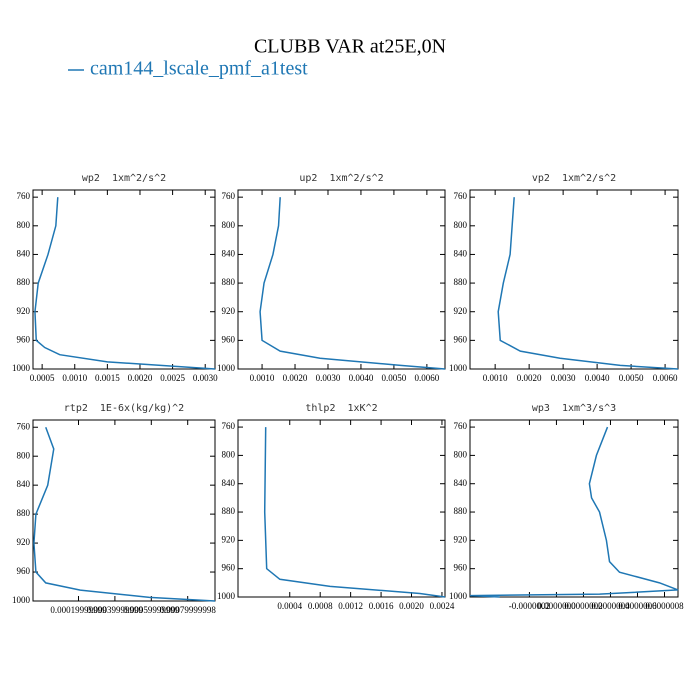  Describe the element at coordinates (350, 47) in the screenshot. I see `figure-title: CLUBB VAR at25E,0N` at that location.